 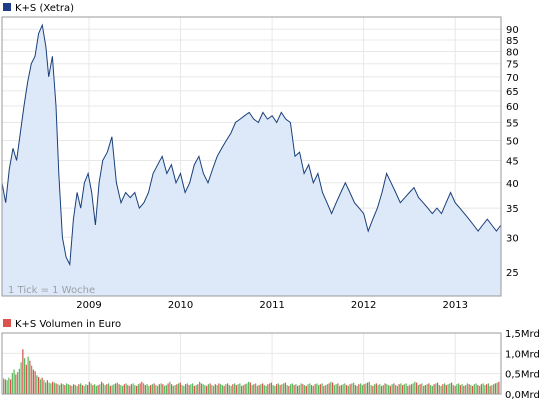 What do you see at coordinates (522, 334) in the screenshot?
I see `volume-y-tick-label: 1,5Mrd` at bounding box center [522, 334].